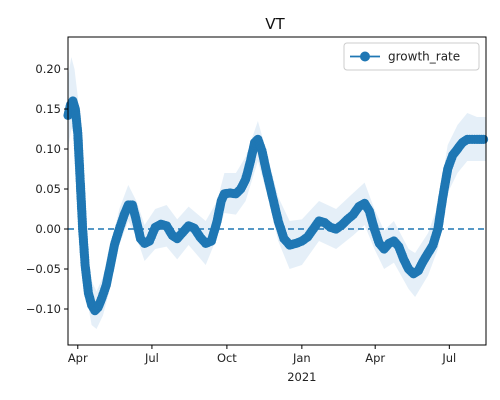 This screenshot has height=400, width=500. Describe the element at coordinates (48, 109) in the screenshot. I see `y-tick-label: 0.15` at that location.